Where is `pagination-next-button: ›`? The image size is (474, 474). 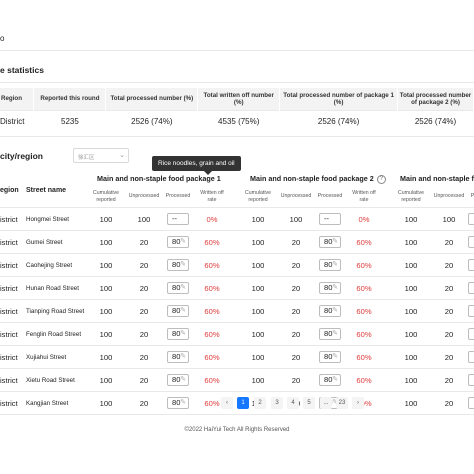
pagination-next-button: › is located at coordinates (358, 403).